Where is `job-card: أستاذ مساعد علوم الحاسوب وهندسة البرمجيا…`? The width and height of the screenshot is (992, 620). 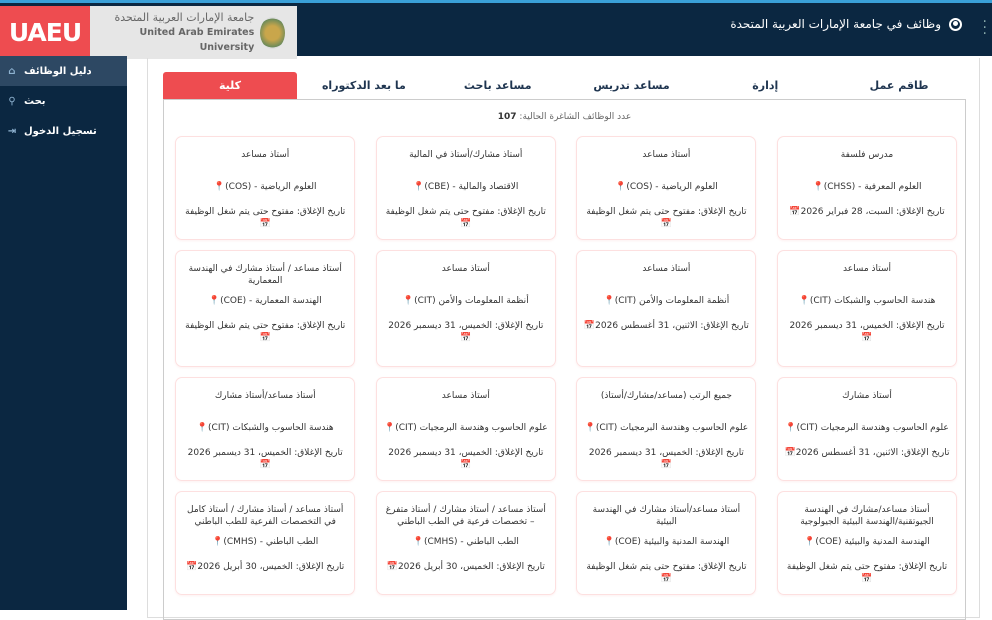 job-card: أستاذ مساعد علوم الحاسوب وهندسة البرمجيا… is located at coordinates (465, 429).